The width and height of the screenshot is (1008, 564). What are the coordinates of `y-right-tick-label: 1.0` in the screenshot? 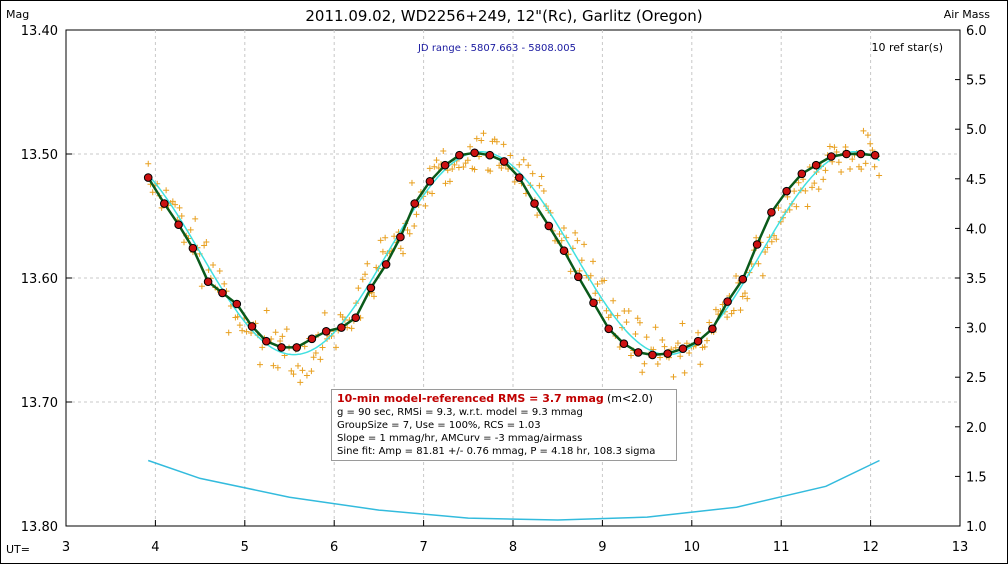 It's located at (976, 527).